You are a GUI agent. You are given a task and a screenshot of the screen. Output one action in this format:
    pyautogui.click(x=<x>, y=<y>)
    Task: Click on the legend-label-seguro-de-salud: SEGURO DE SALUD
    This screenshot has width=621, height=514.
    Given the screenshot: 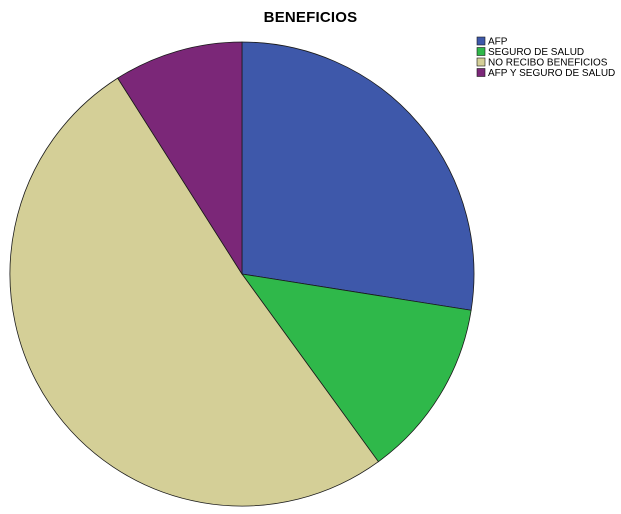 What is the action you would take?
    pyautogui.click(x=536, y=52)
    